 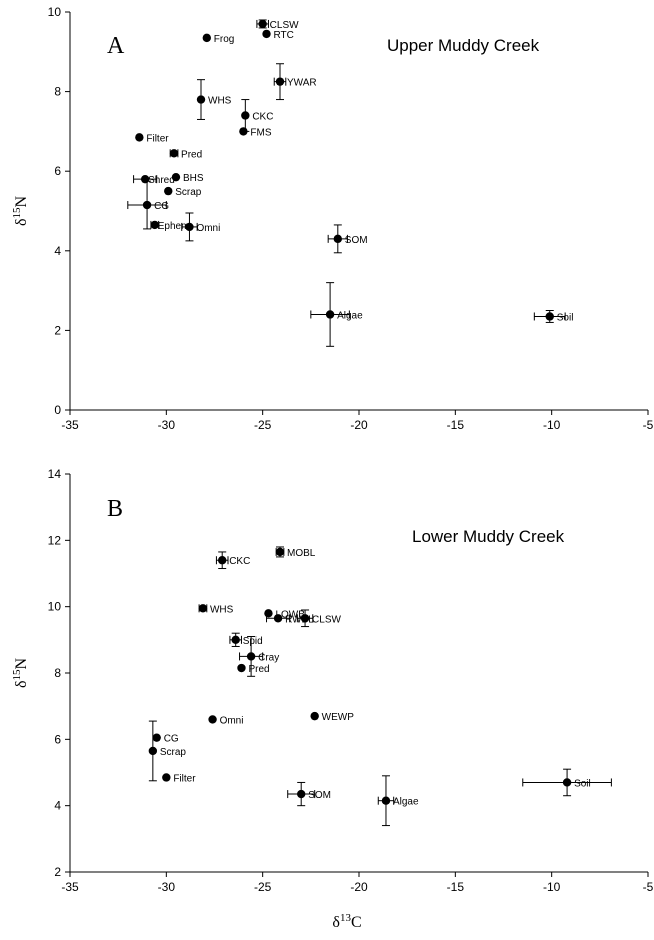 What do you see at coordinates (253, 641) in the screenshot?
I see `point-label-spid: Spid` at bounding box center [253, 641].